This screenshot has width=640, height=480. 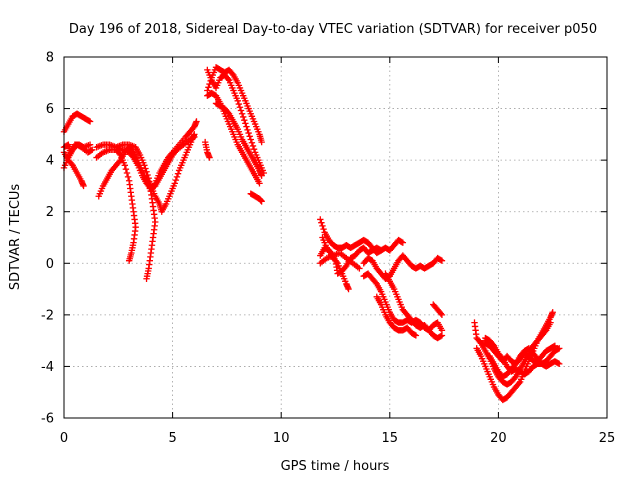 What do you see at coordinates (337, 438) in the screenshot?
I see `x-axis-tick-labels: 0 5 10 15 20 25` at bounding box center [337, 438].